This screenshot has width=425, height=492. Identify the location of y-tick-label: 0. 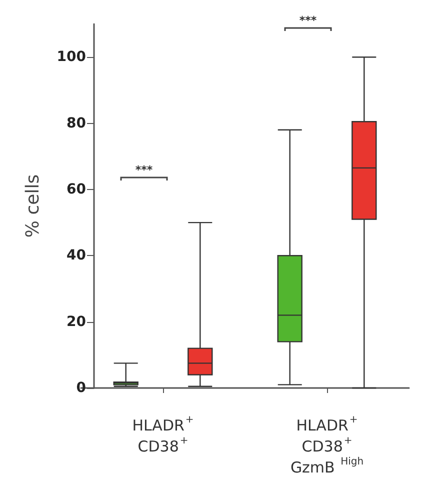
(81, 388).